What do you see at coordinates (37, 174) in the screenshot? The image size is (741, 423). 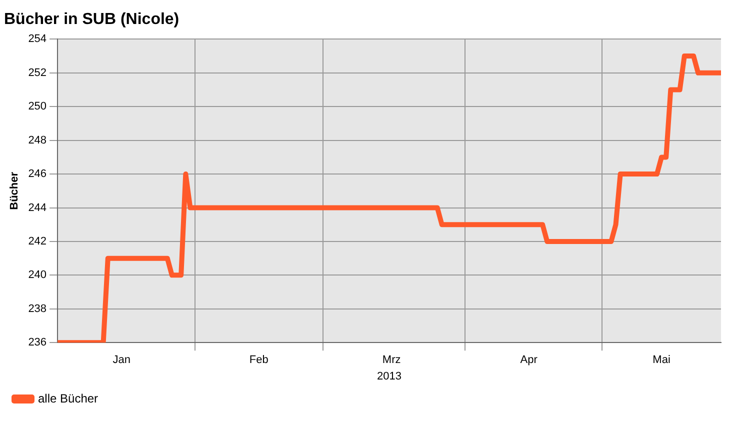 I see `y-tick-label: 246` at bounding box center [37, 174].